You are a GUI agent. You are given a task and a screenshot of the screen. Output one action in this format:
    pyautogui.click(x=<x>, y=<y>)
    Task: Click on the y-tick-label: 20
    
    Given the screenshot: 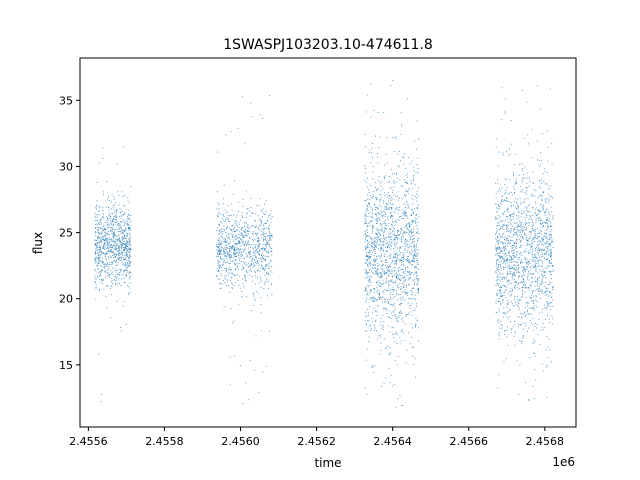 What is the action you would take?
    pyautogui.click(x=66, y=299)
    